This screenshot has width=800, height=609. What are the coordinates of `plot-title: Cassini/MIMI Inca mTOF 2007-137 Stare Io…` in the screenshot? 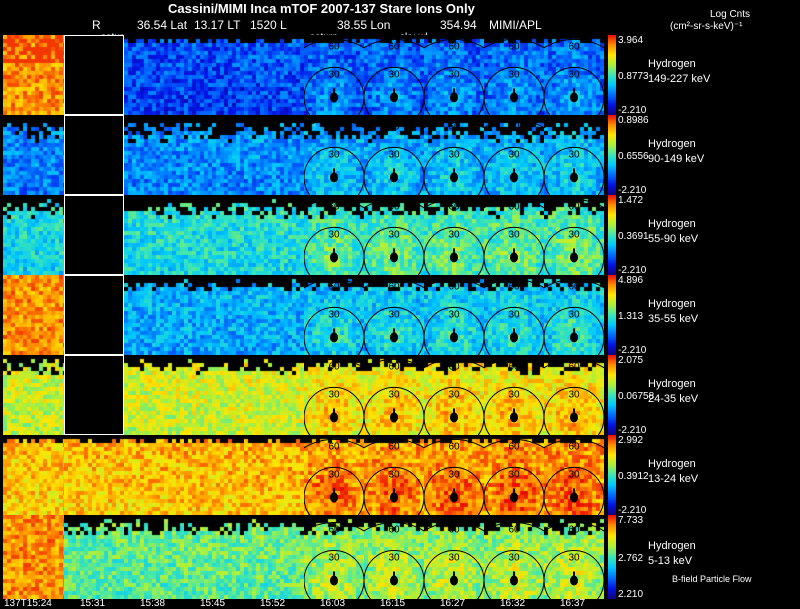 It's located at (321, 8).